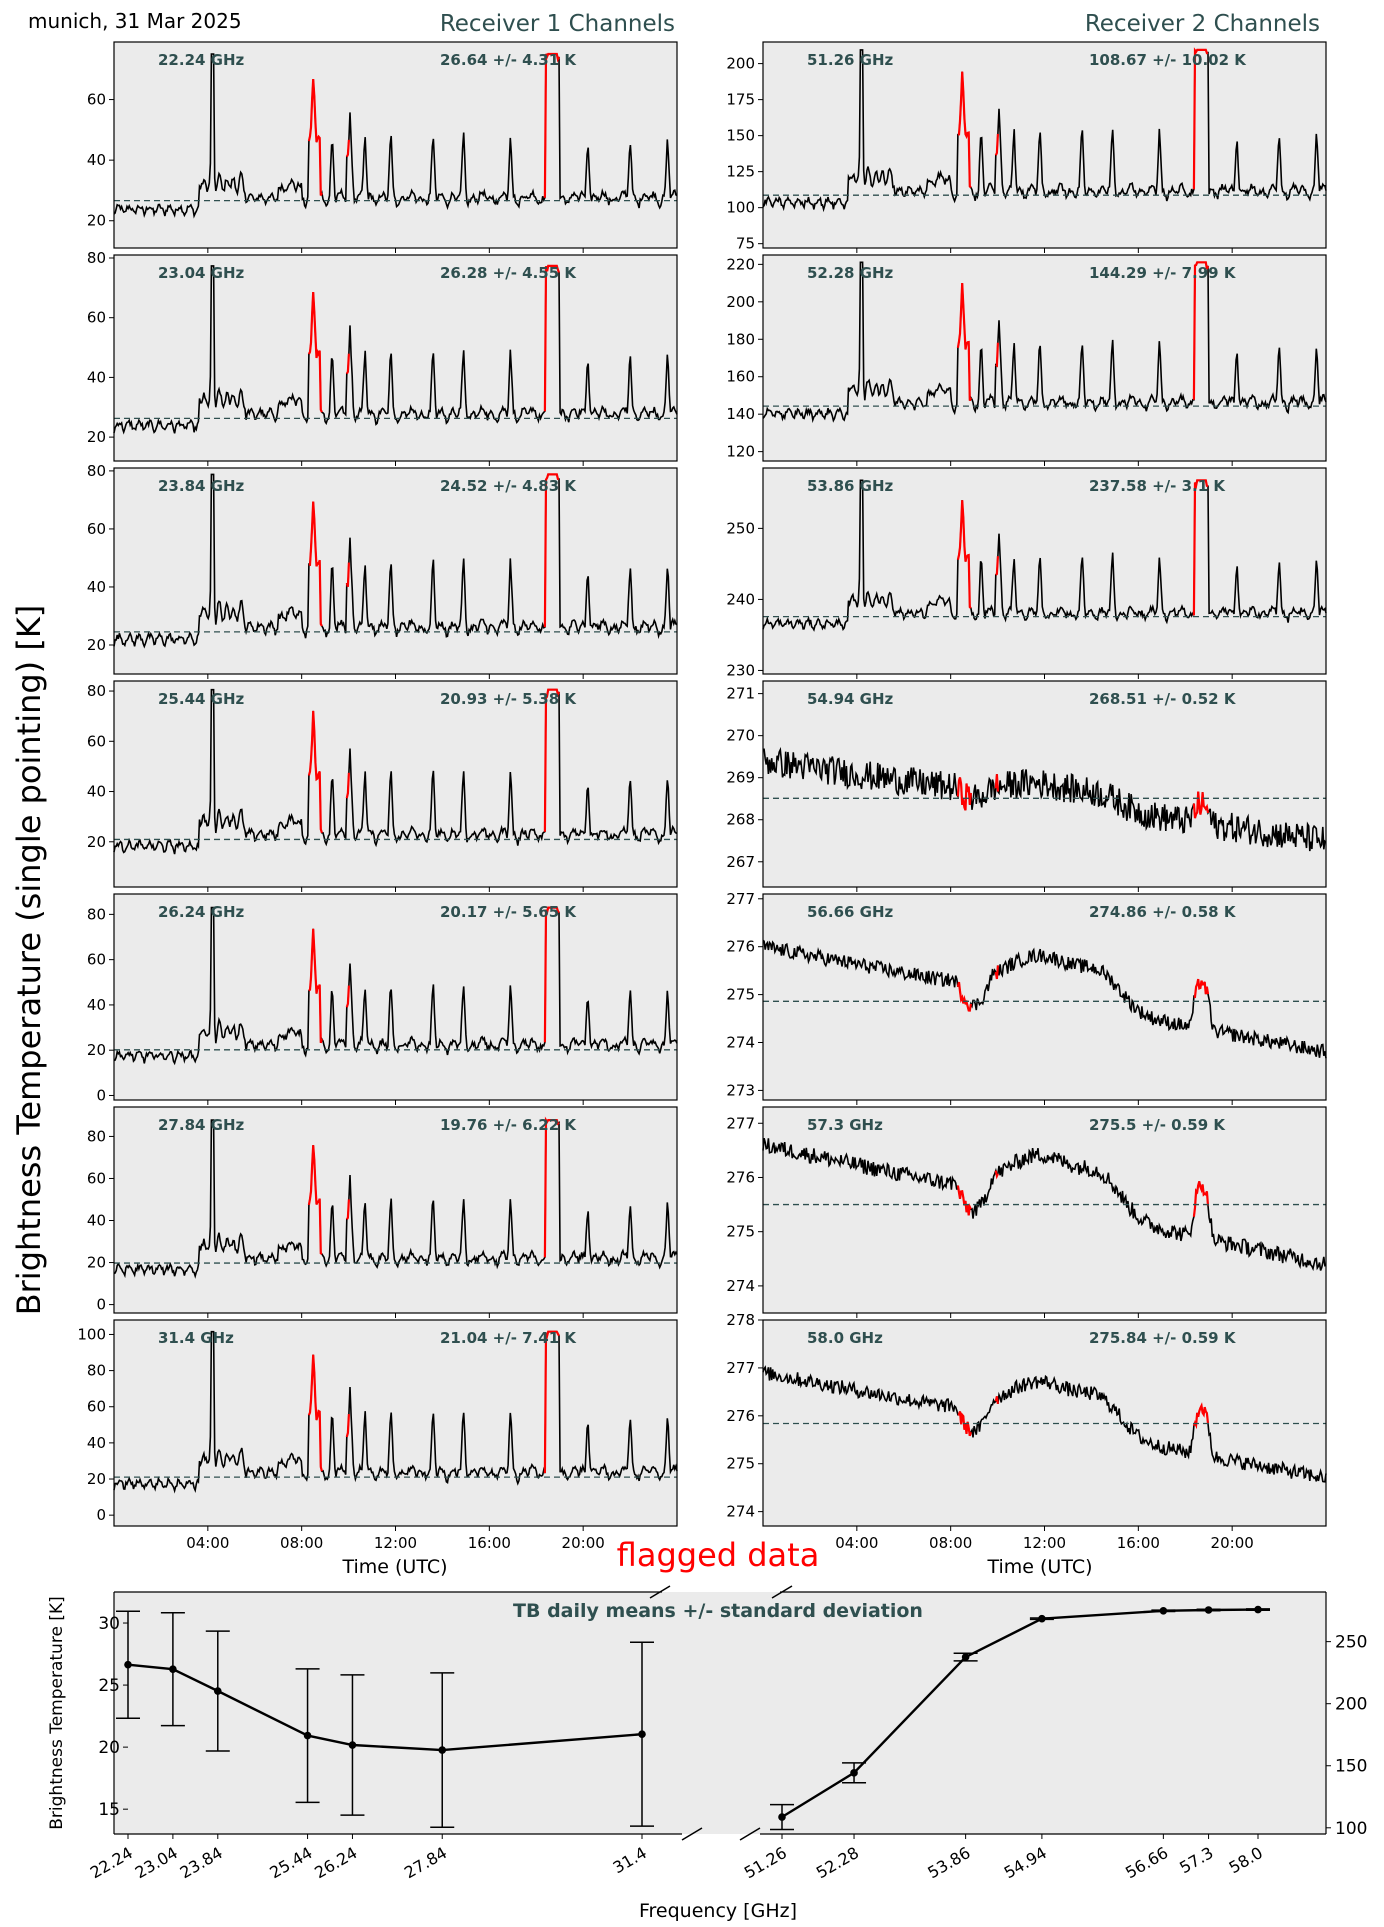 This screenshot has height=1927, width=1384. Describe the element at coordinates (301, 1543) in the screenshot. I see `x-tick-label: 08:00` at that location.